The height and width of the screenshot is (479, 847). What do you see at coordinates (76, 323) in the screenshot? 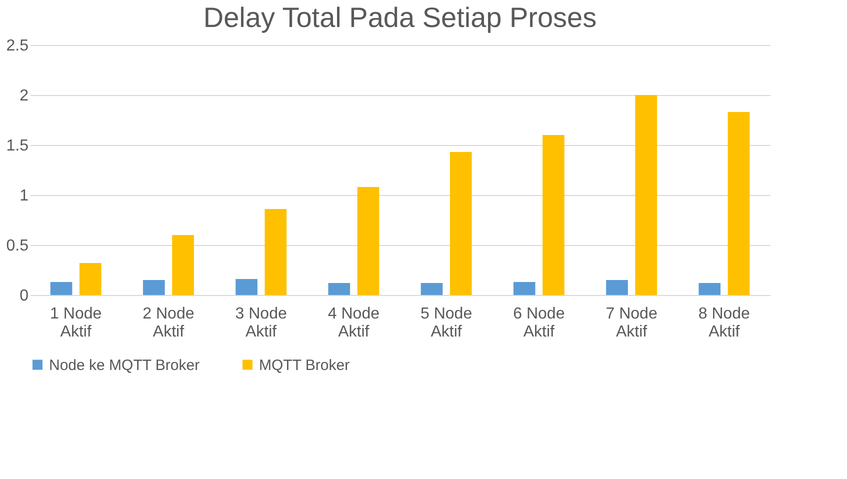
I see `x-tick-label: 1 Node Aktif` at bounding box center [76, 323].